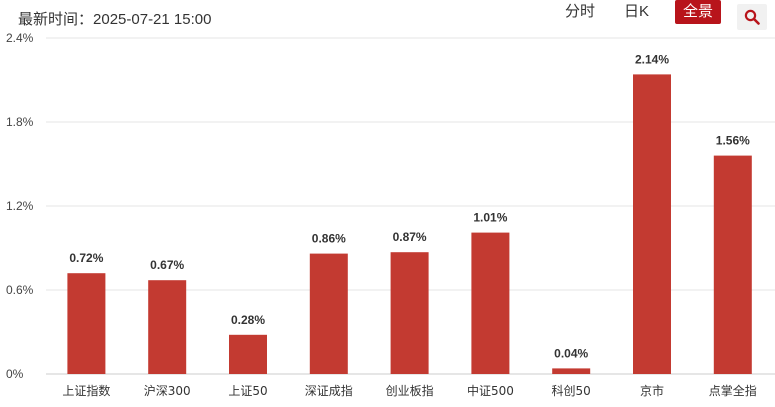 The width and height of the screenshot is (775, 407). Describe the element at coordinates (410, 390) in the screenshot. I see `x-tick-label: 创业板指` at that location.